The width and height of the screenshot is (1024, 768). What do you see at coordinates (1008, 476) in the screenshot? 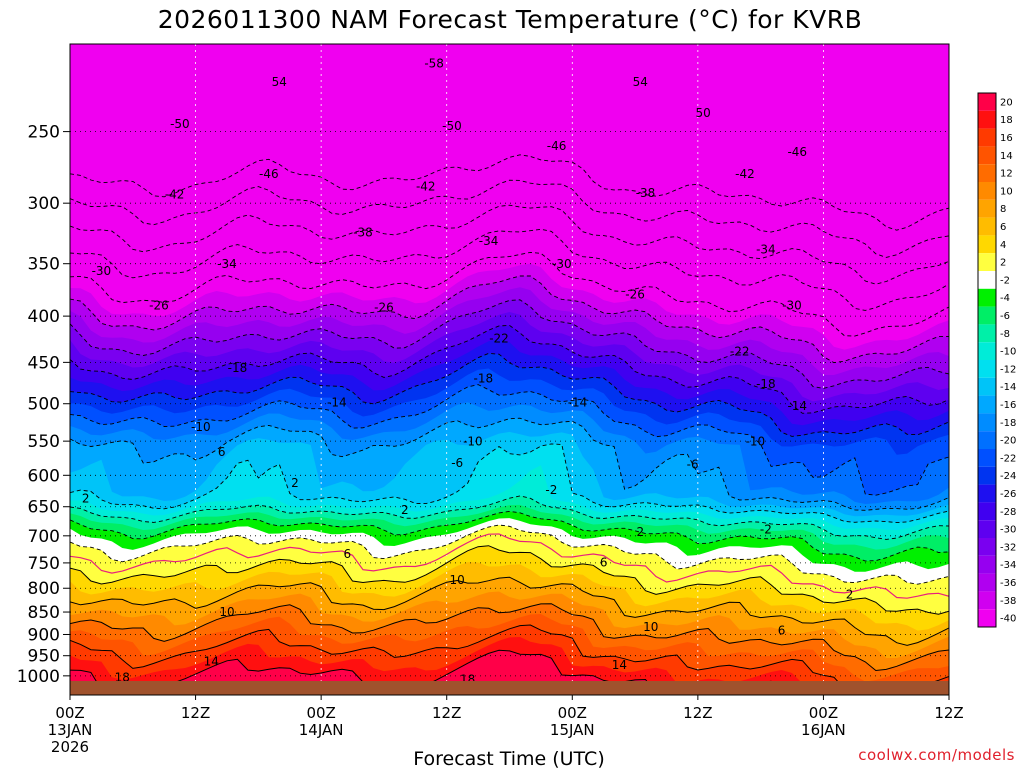
I see `colorbar-label: -24` at bounding box center [1008, 476].